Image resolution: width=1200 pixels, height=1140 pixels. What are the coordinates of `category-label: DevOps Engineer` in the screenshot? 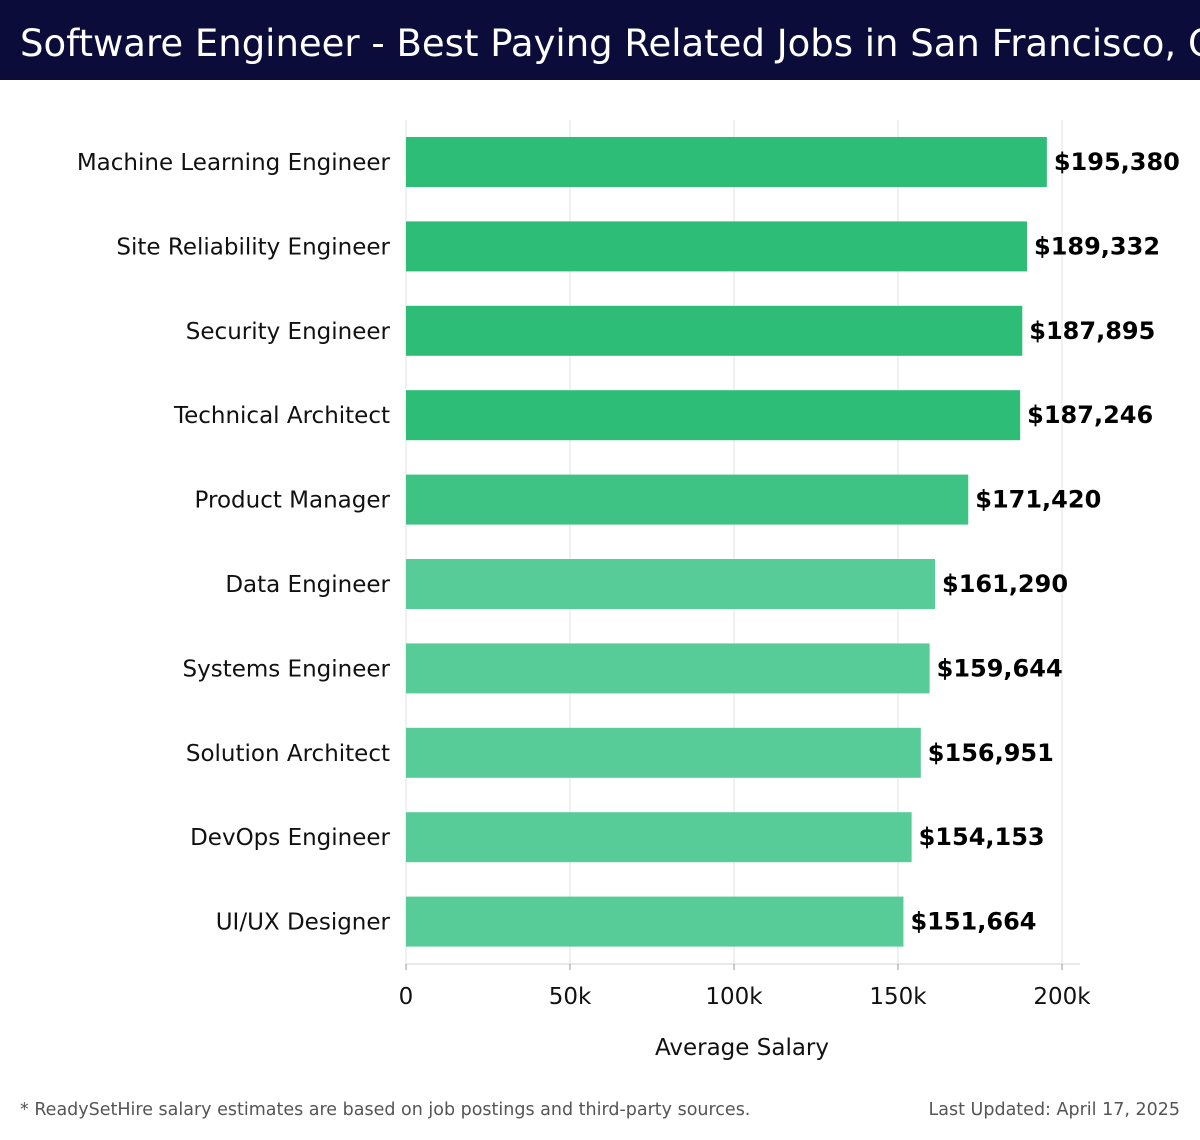 It's located at (290, 838).